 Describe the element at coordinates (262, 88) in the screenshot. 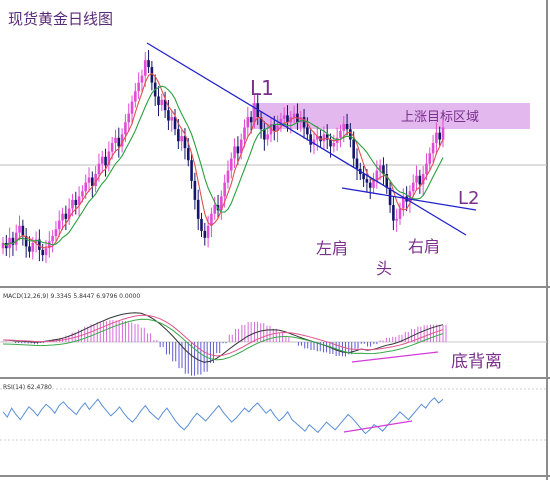

I see `label-l1: L1` at that location.